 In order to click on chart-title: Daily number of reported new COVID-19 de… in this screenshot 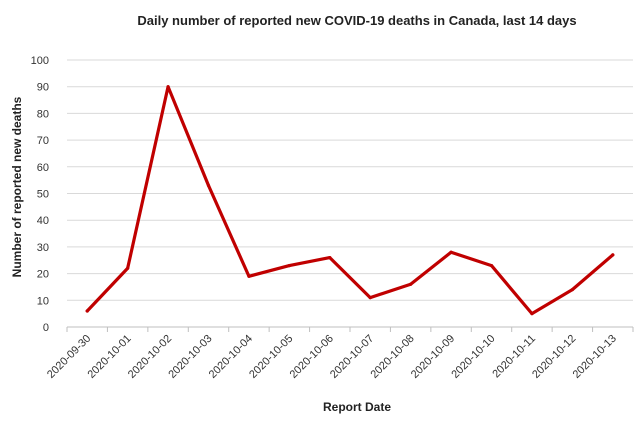, I will do `click(356, 20)`.